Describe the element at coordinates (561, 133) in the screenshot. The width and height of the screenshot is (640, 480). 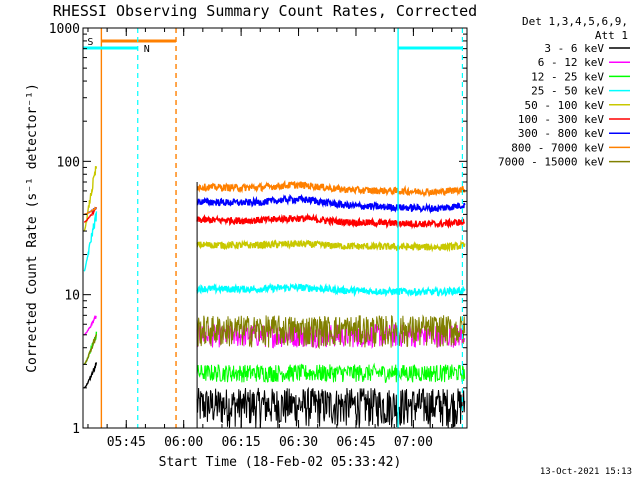
I see `legend-label-7: 300 - 800 keV` at that location.